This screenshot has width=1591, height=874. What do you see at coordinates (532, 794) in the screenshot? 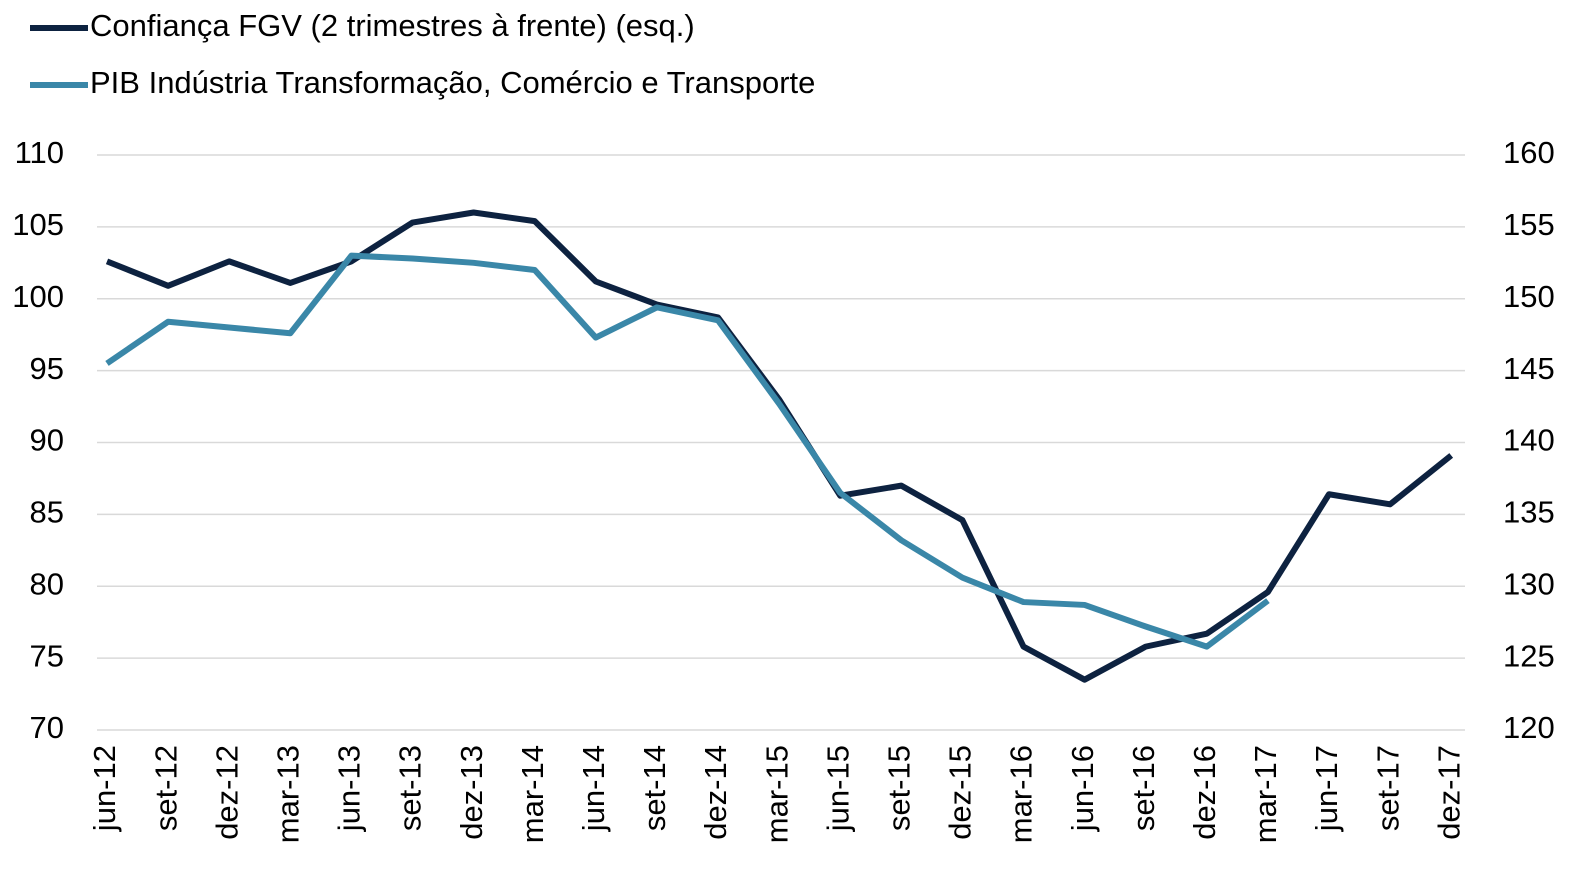
I see `x-tick-label: mar-14` at bounding box center [532, 794].